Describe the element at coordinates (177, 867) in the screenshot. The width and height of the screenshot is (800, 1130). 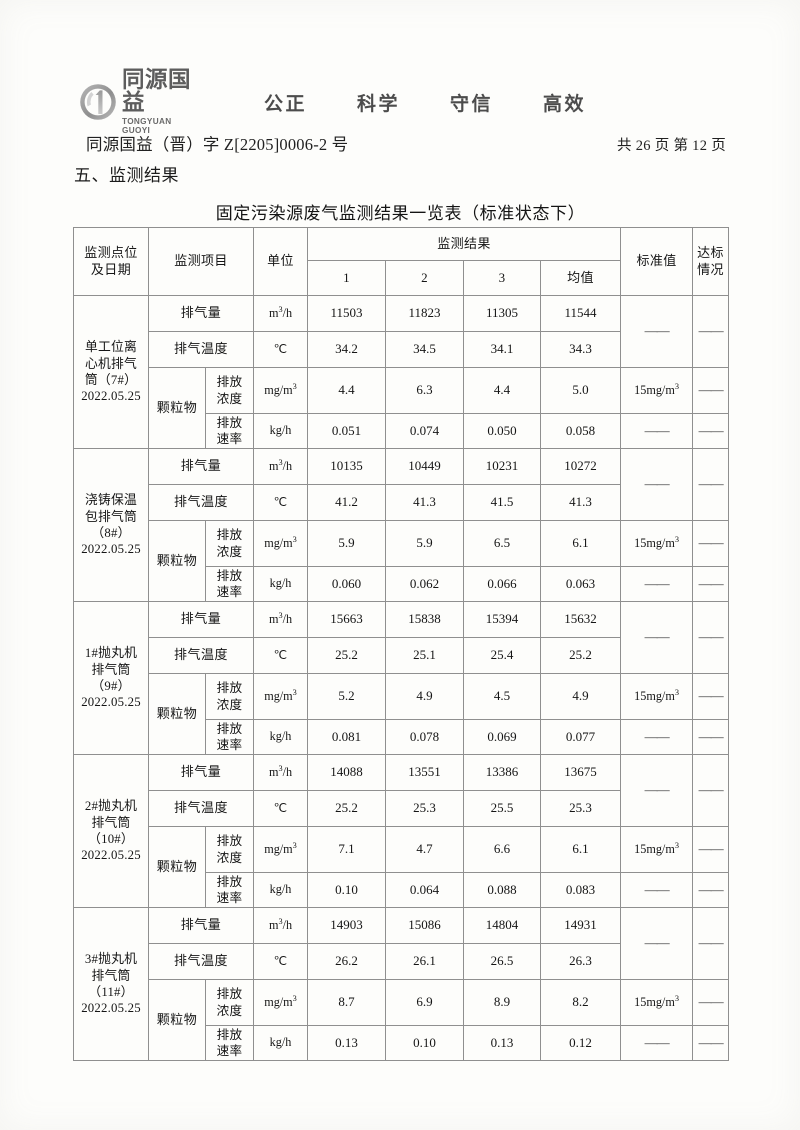
I see `cell-item-particulate: 颗粒物` at that location.